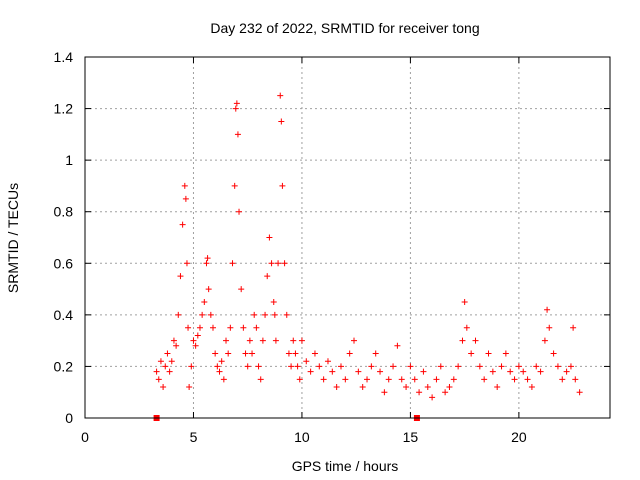 The height and width of the screenshot is (480, 640). I want to click on x-axis-label: GPS time / hours, so click(345, 466).